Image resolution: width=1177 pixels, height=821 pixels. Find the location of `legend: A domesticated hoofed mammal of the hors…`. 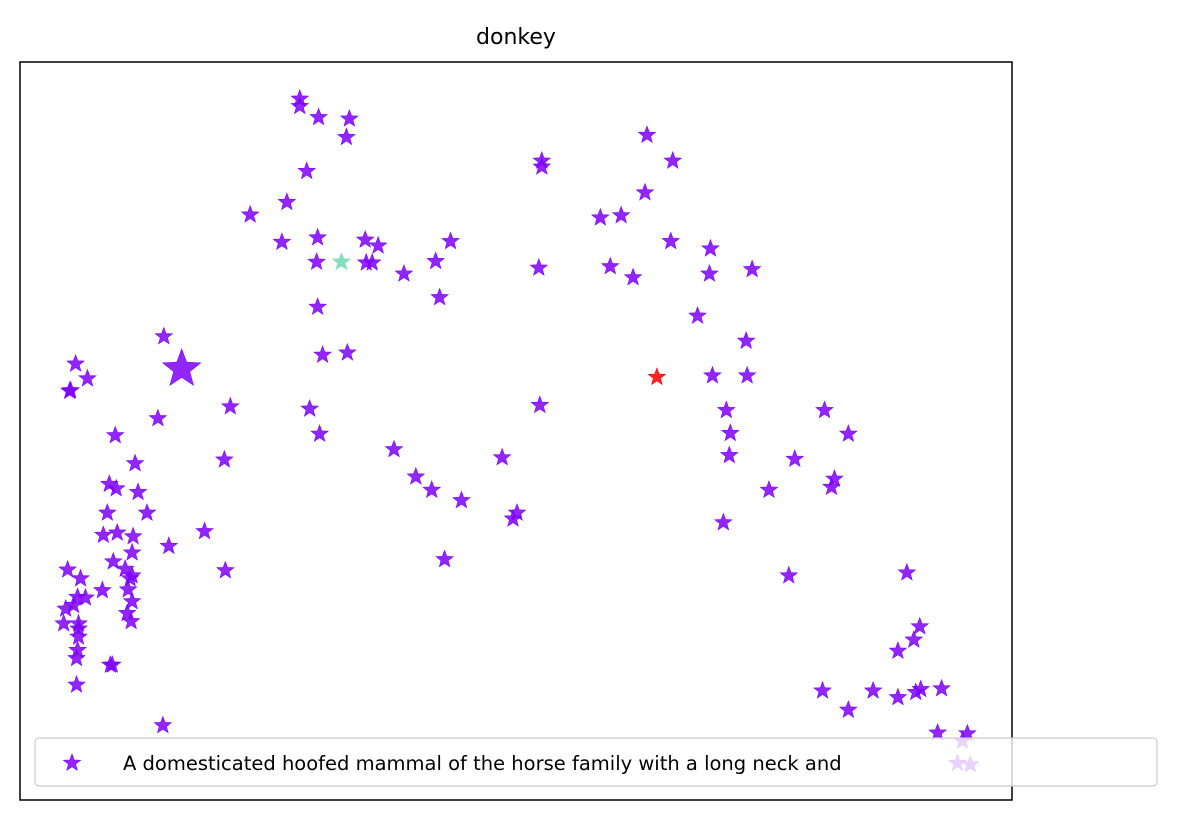

legend: A domesticated hoofed mammal of the hors… is located at coordinates (596, 762).